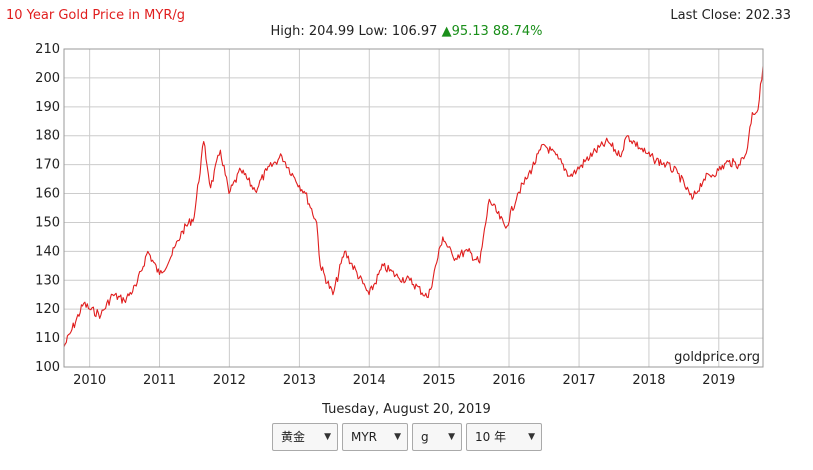  I want to click on currency-select: MYR ▼, so click(375, 437).